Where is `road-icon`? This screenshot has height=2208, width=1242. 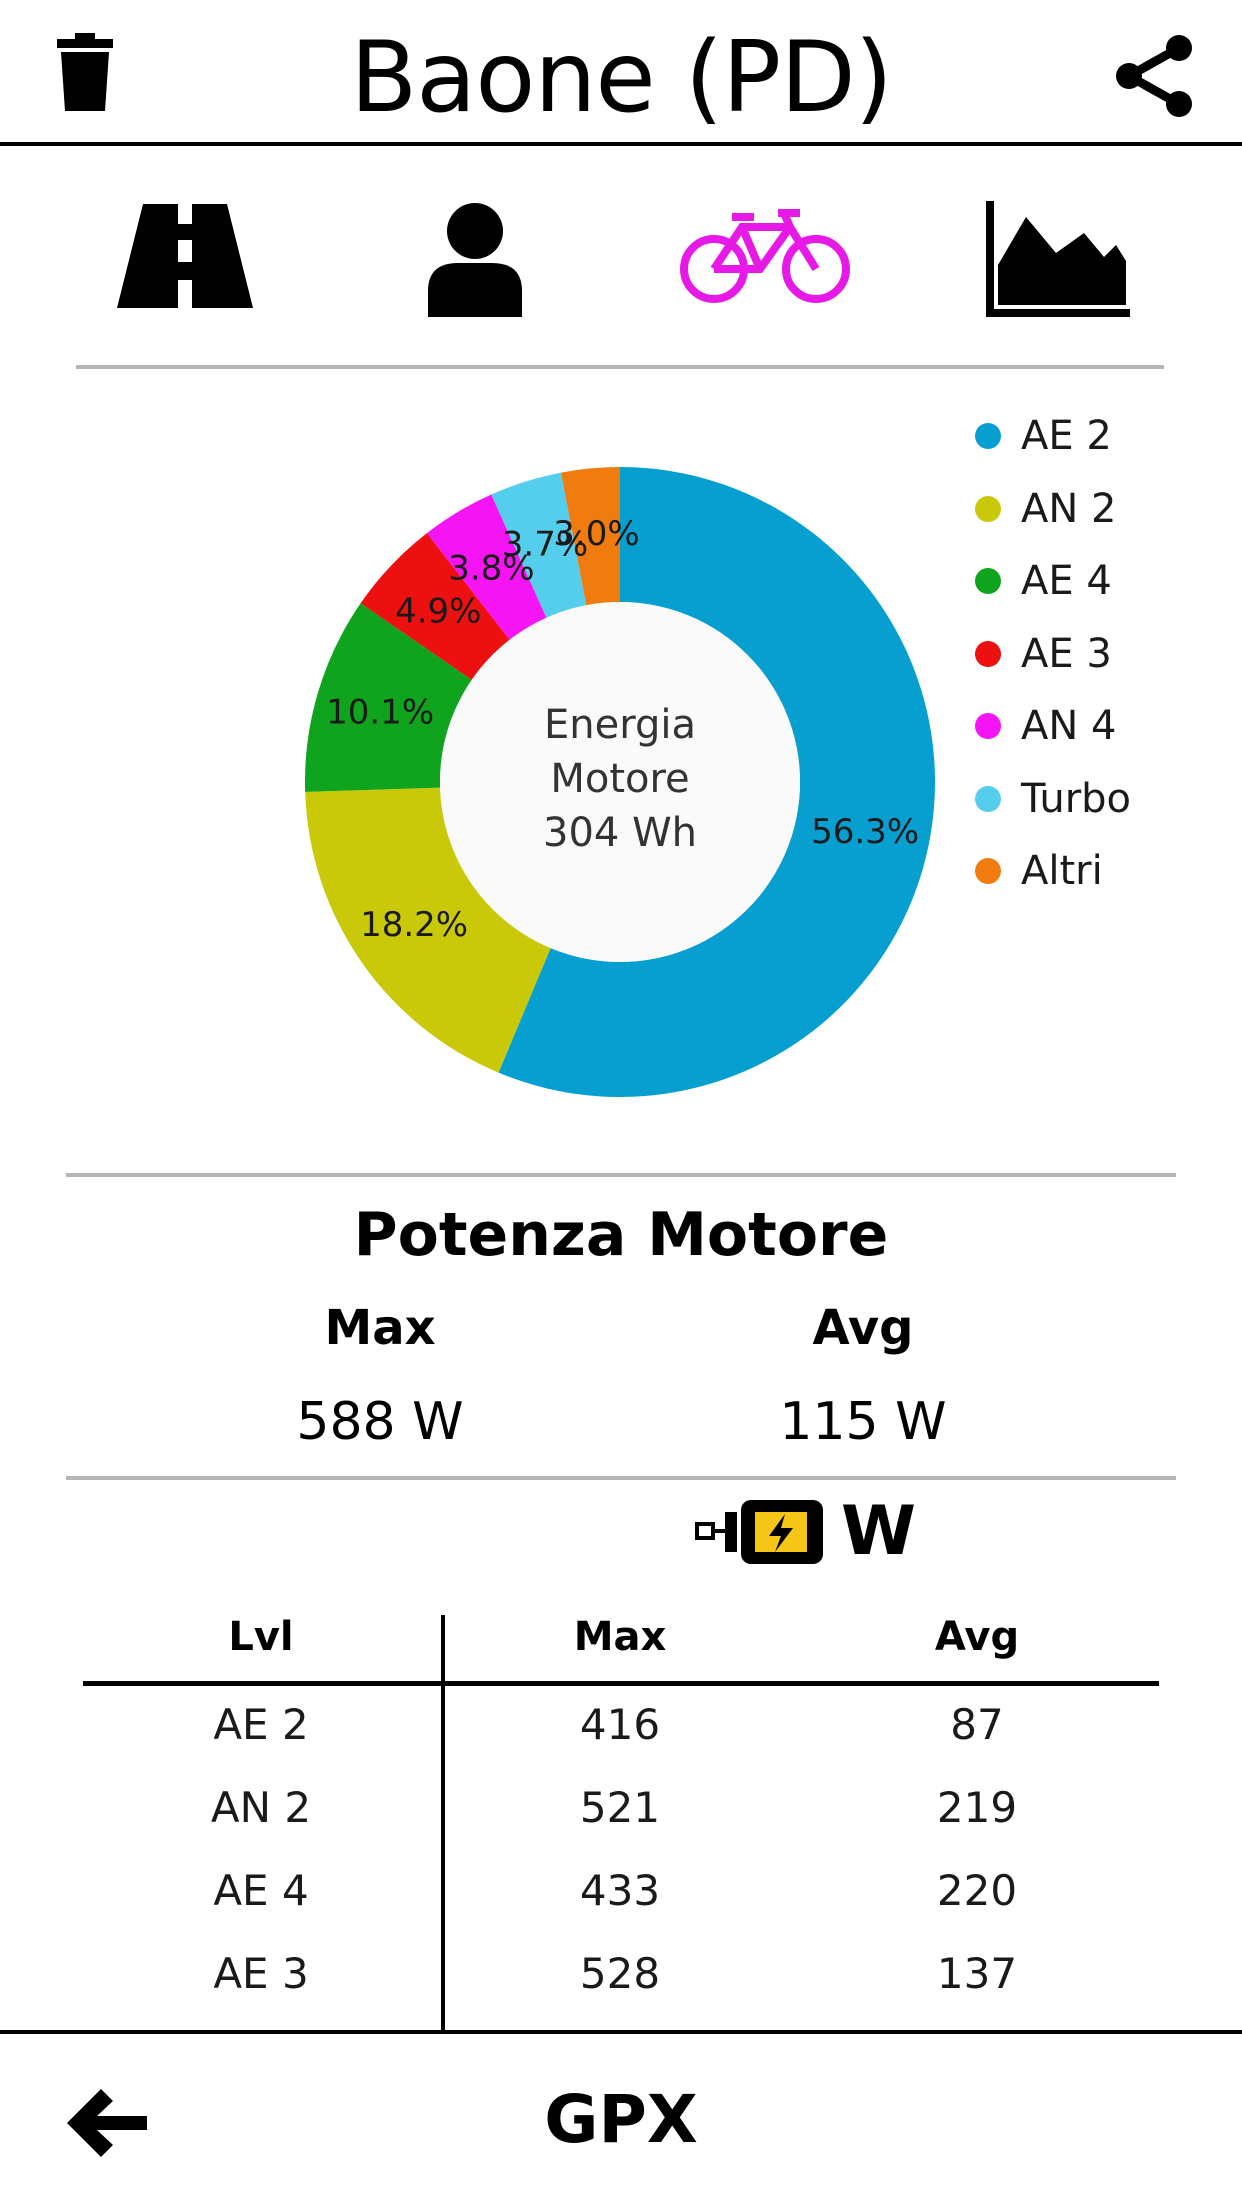 road-icon is located at coordinates (185, 256).